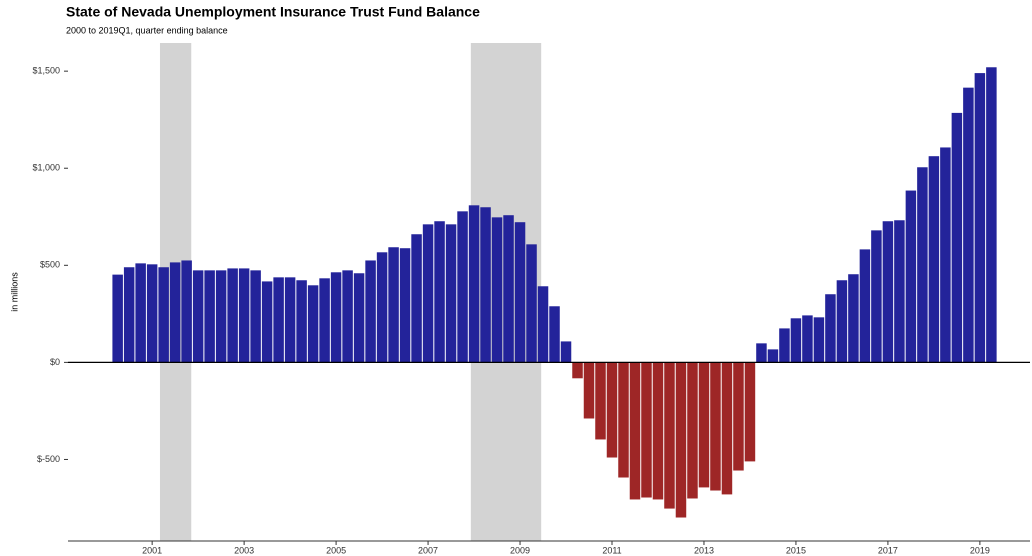 This screenshot has width=1032, height=556. What do you see at coordinates (244, 550) in the screenshot?
I see `x-tick-label: 2003` at bounding box center [244, 550].